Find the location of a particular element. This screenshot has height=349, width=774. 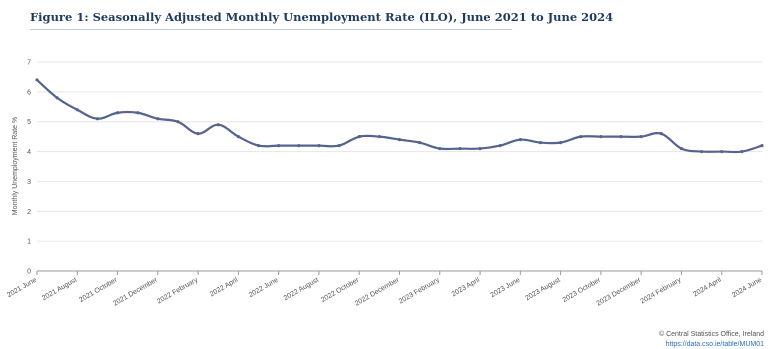

x-tick-label: 2021 August is located at coordinates (59, 290).